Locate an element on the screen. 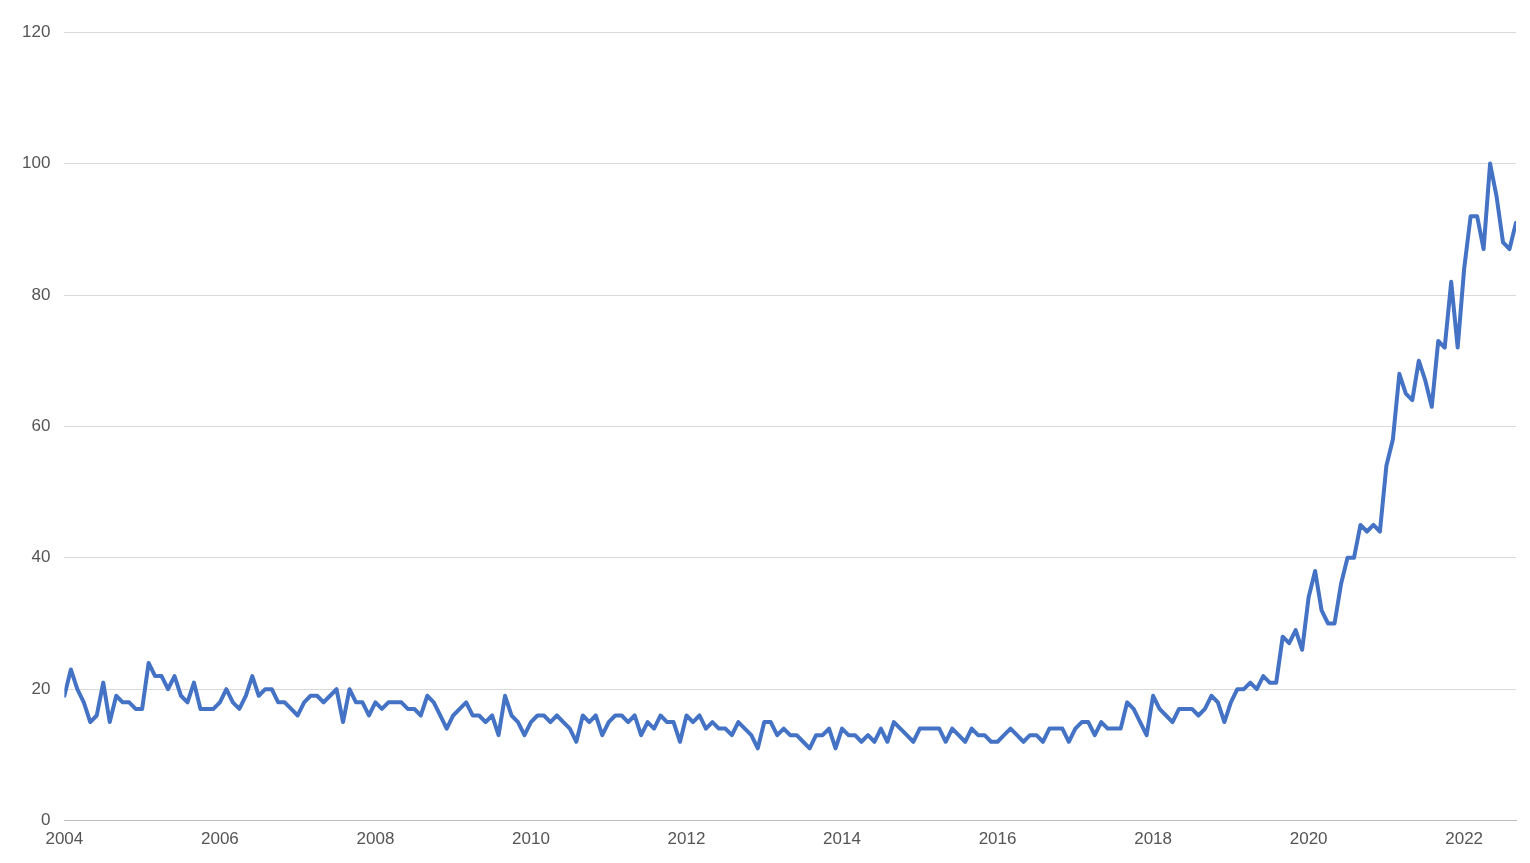  x-tick-label: 2010 is located at coordinates (531, 839).